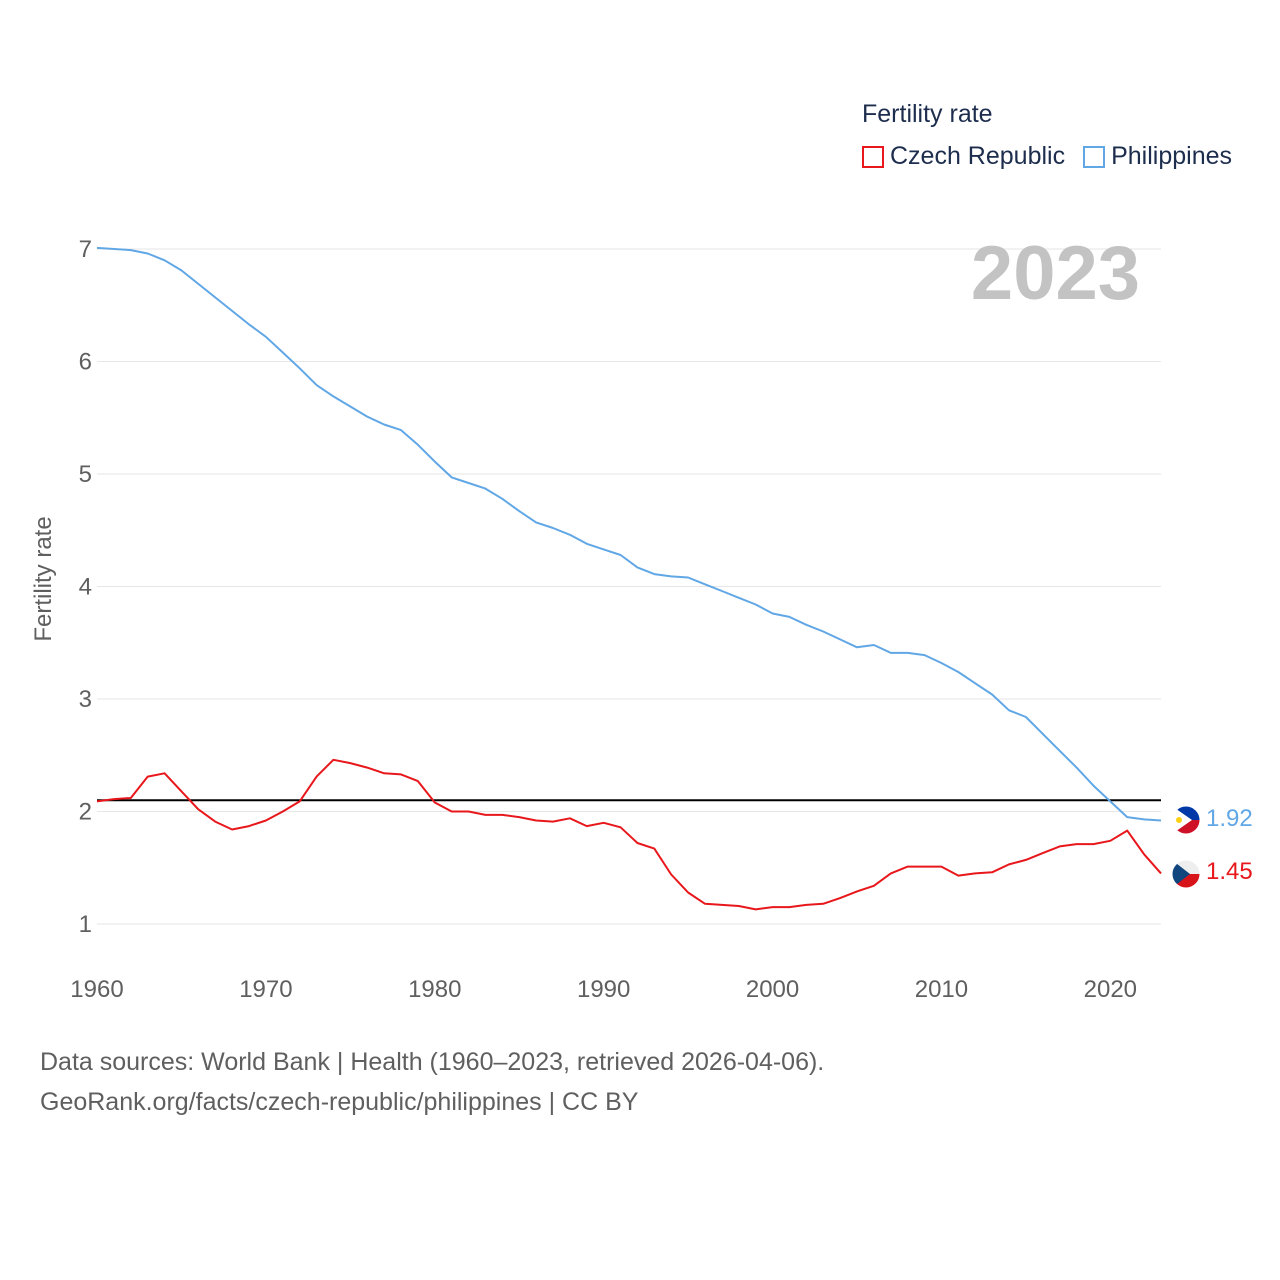  What do you see at coordinates (1186, 874) in the screenshot?
I see `czech-flag-icon` at bounding box center [1186, 874].